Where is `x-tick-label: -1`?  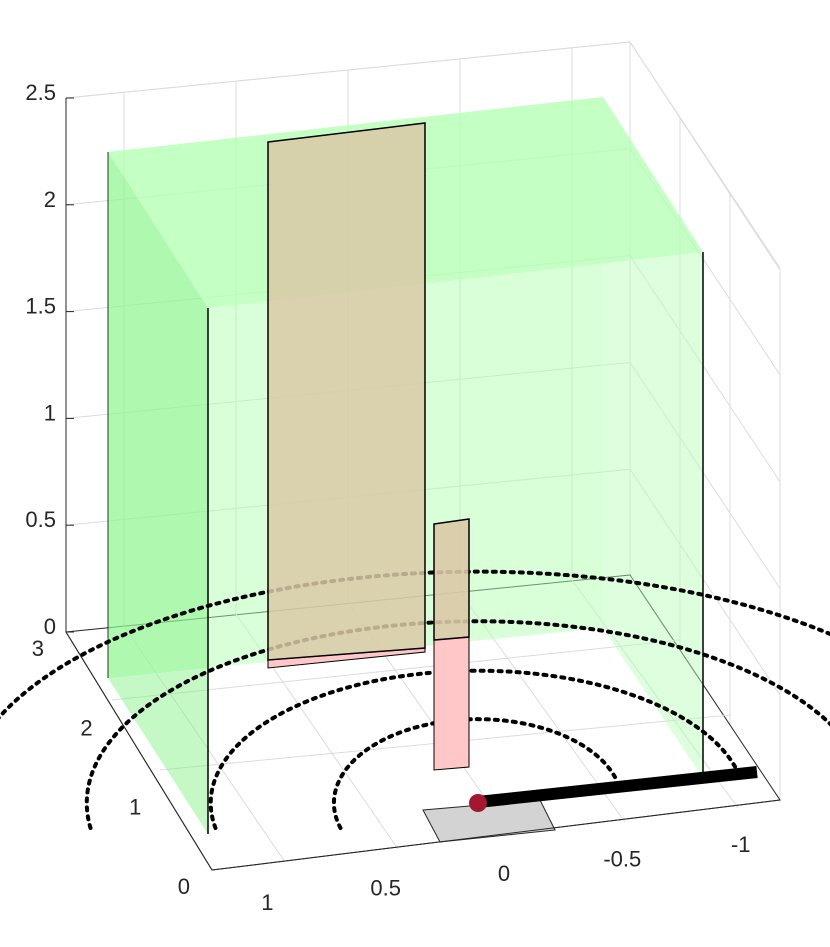
x-tick-label: -1 is located at coordinates (741, 844).